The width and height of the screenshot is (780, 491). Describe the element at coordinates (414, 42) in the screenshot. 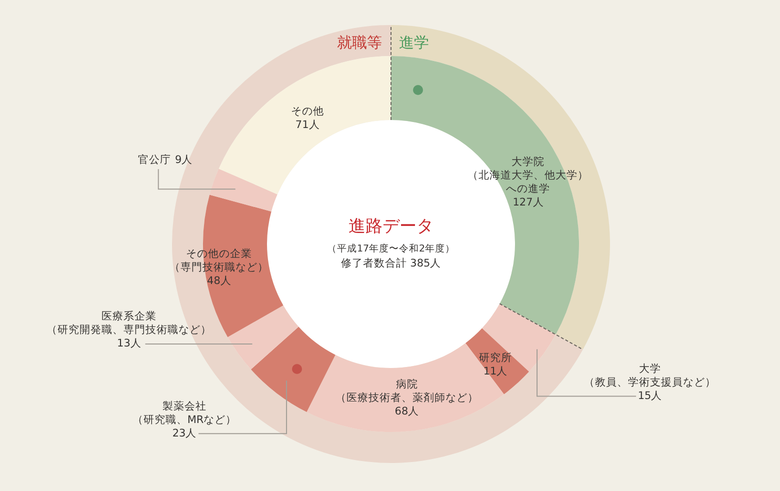

I see `slice-label: 進学` at that location.